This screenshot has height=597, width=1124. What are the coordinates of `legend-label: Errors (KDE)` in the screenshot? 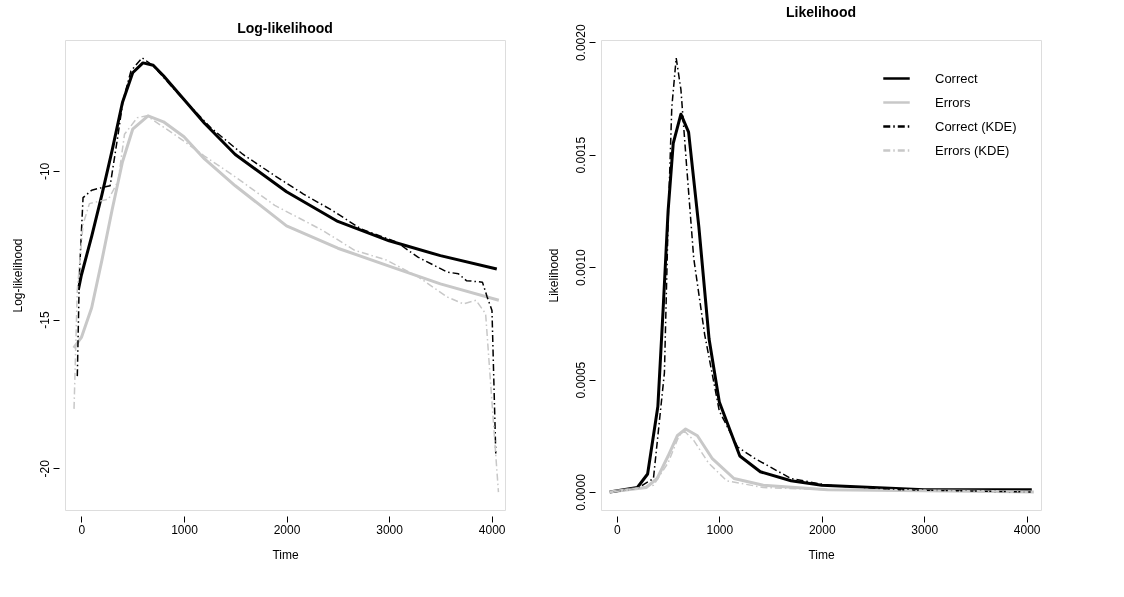 It's located at (972, 150).